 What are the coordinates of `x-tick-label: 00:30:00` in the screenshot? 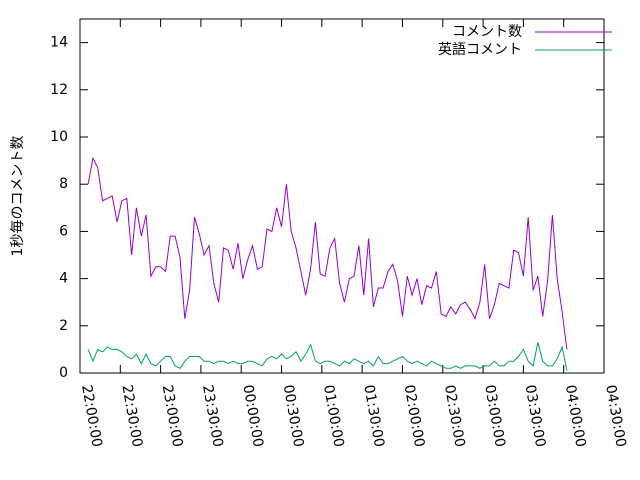 It's located at (293, 416).